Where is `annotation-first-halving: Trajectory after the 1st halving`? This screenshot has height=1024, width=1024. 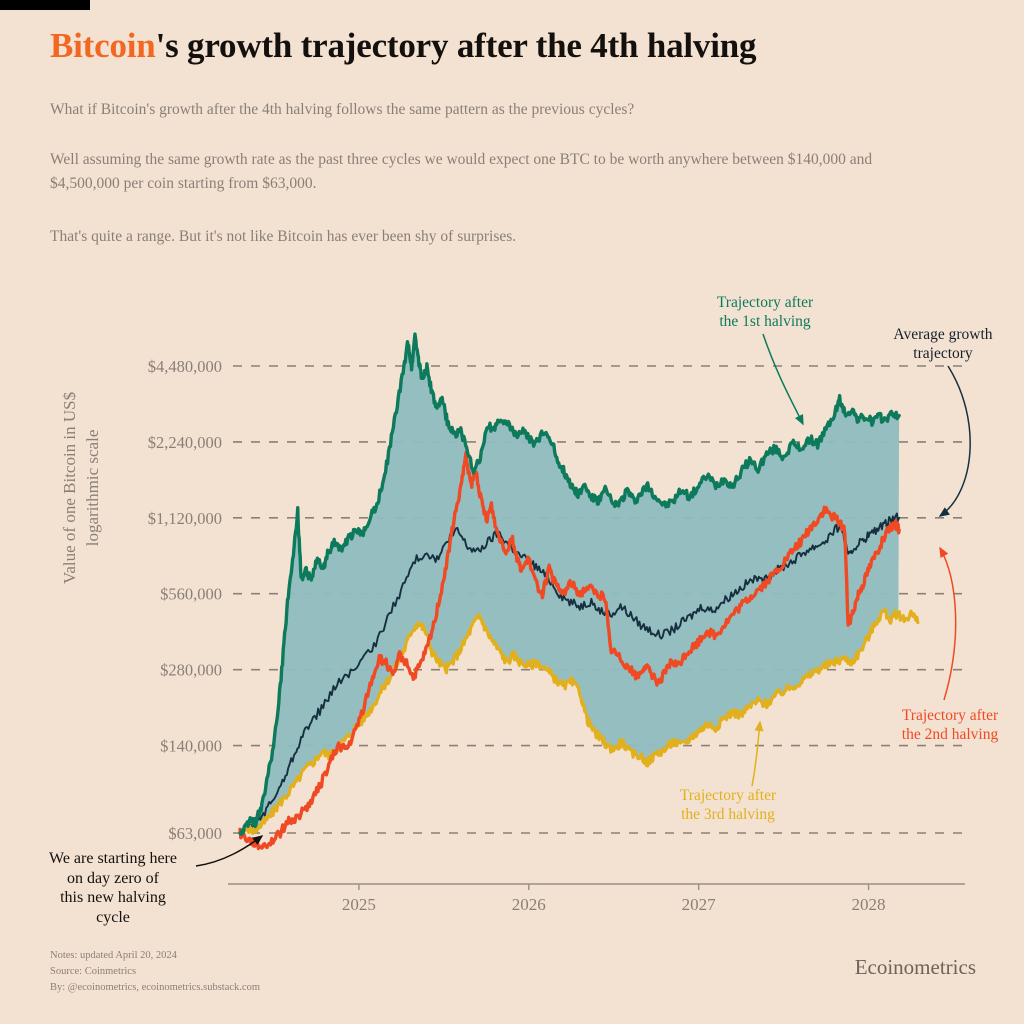 annotation-first-halving: Trajectory after the 1st halving is located at coordinates (765, 312).